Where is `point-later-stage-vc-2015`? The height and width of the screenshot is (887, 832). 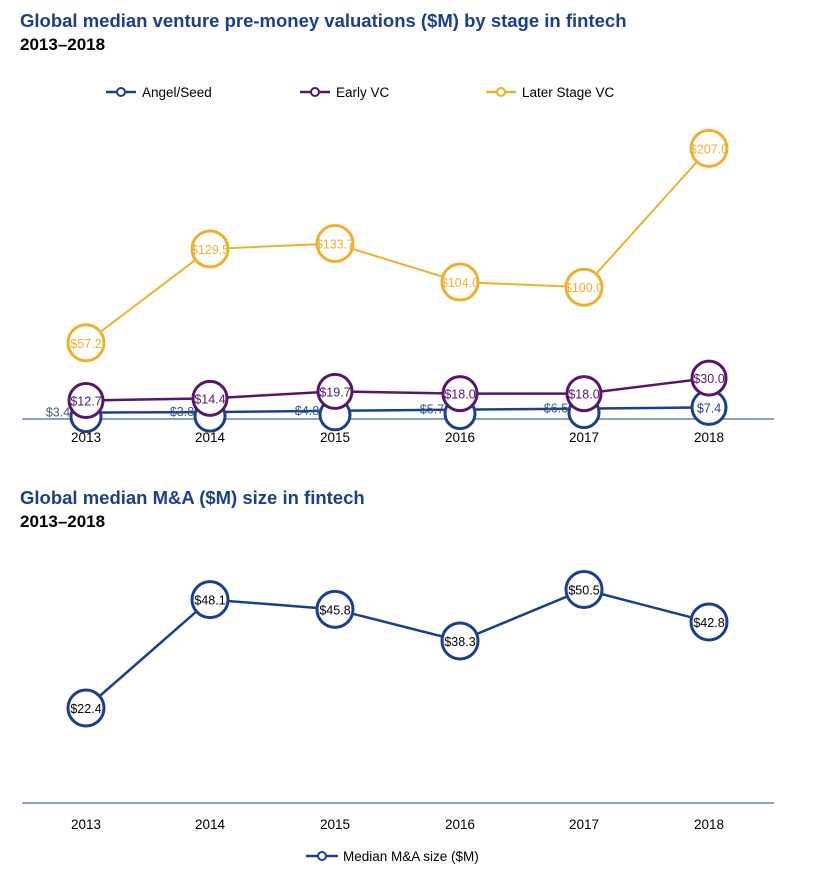
point-later-stage-vc-2015 is located at coordinates (335, 244).